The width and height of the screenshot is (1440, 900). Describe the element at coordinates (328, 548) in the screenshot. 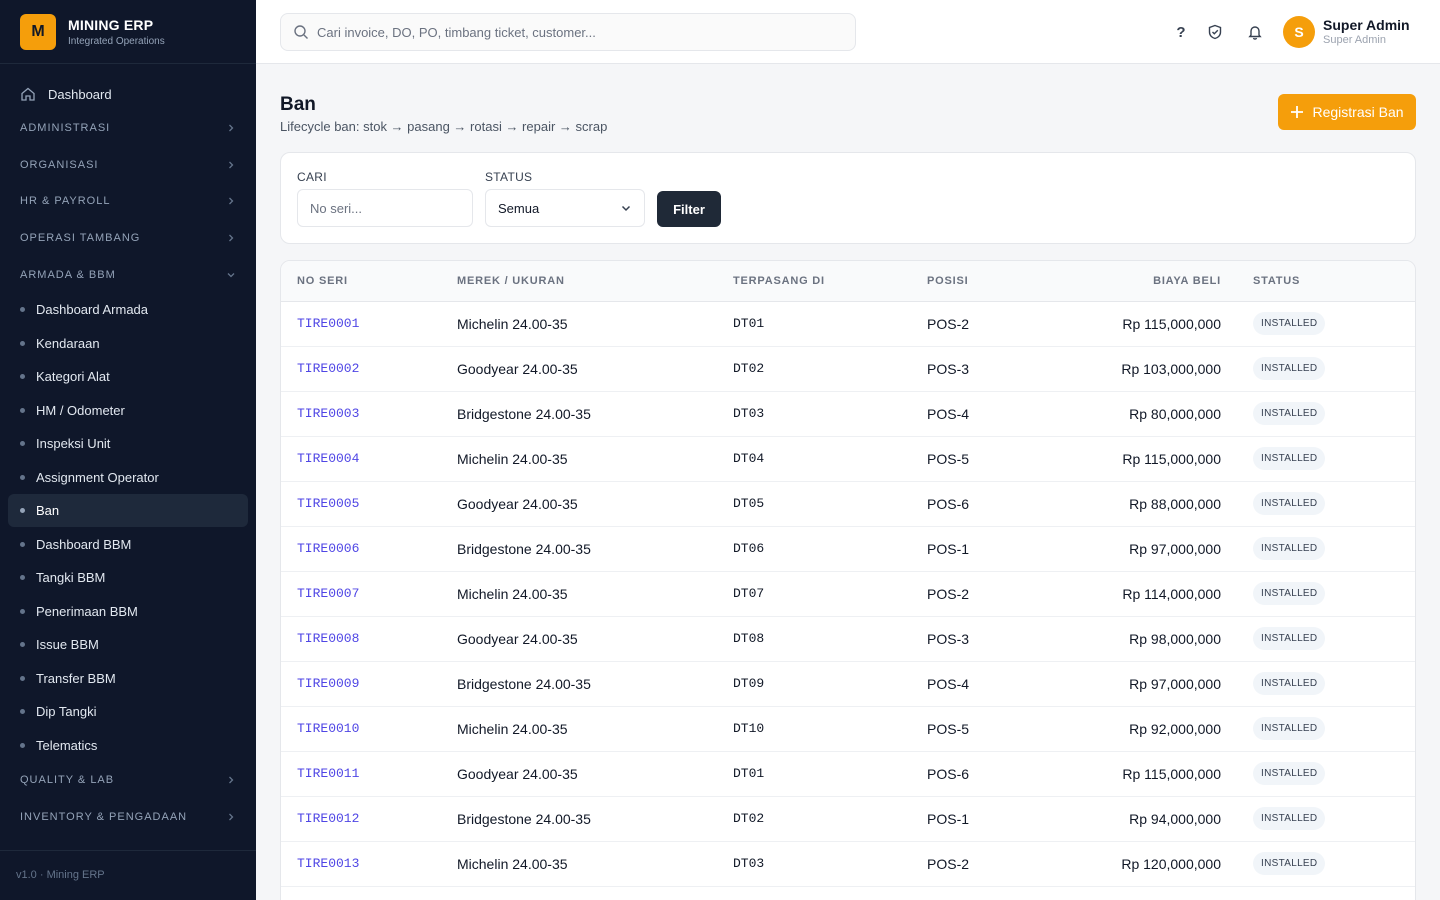

I see `cell-no-seri: TIRE0006` at that location.